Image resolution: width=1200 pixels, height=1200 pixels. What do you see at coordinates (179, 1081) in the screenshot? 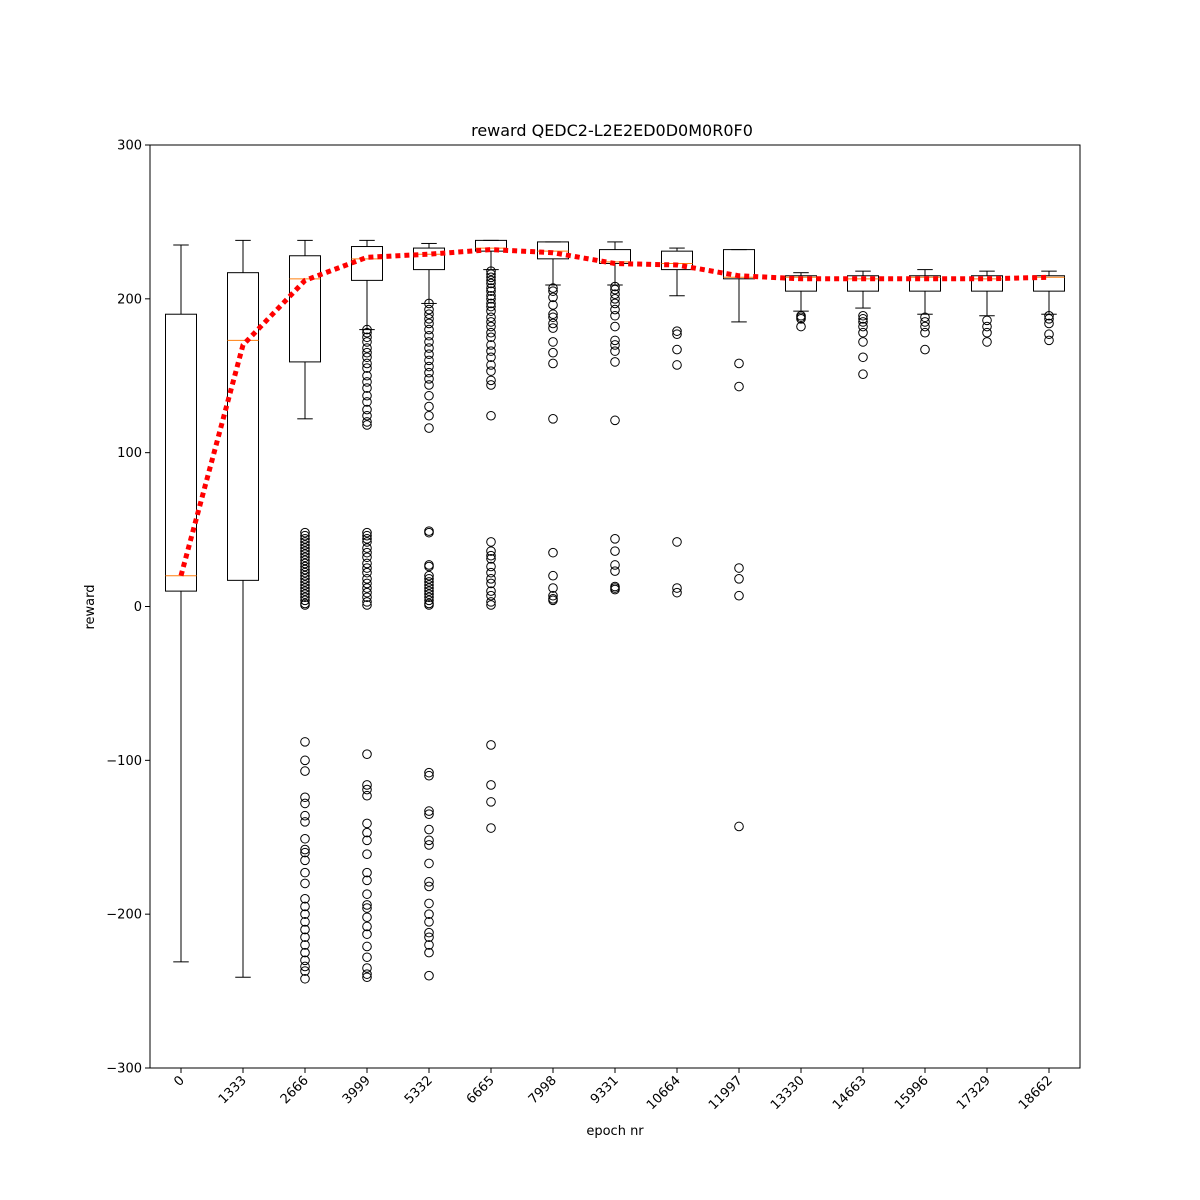
I see `x-tick-label: 0` at bounding box center [179, 1081].